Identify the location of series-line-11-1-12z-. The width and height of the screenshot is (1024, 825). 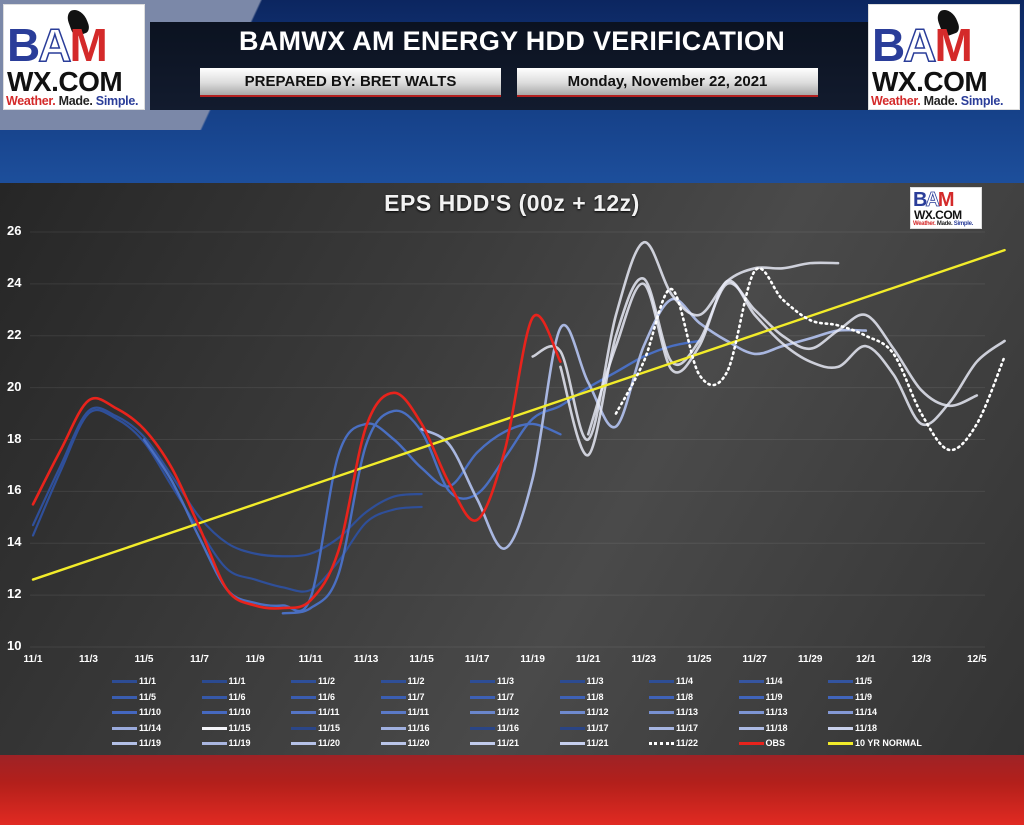
(227, 482).